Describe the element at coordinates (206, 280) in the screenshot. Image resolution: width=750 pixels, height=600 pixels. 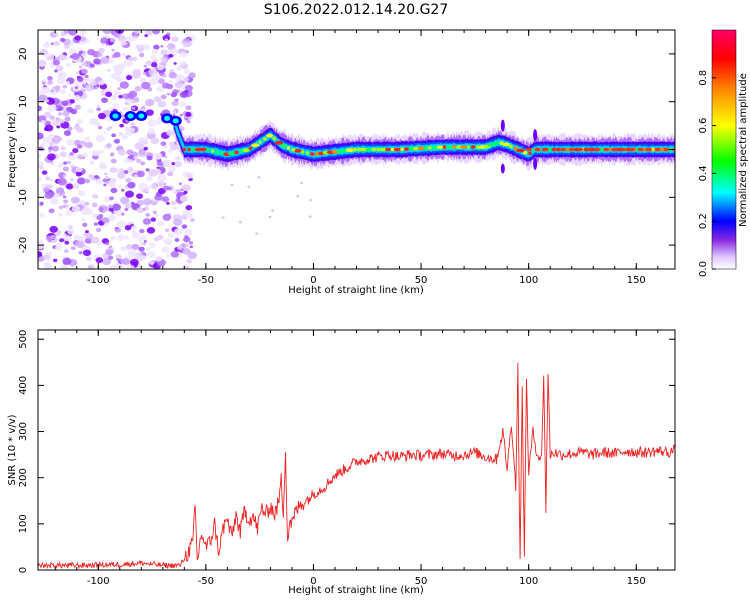
I see `x-tick-label: -50` at that location.